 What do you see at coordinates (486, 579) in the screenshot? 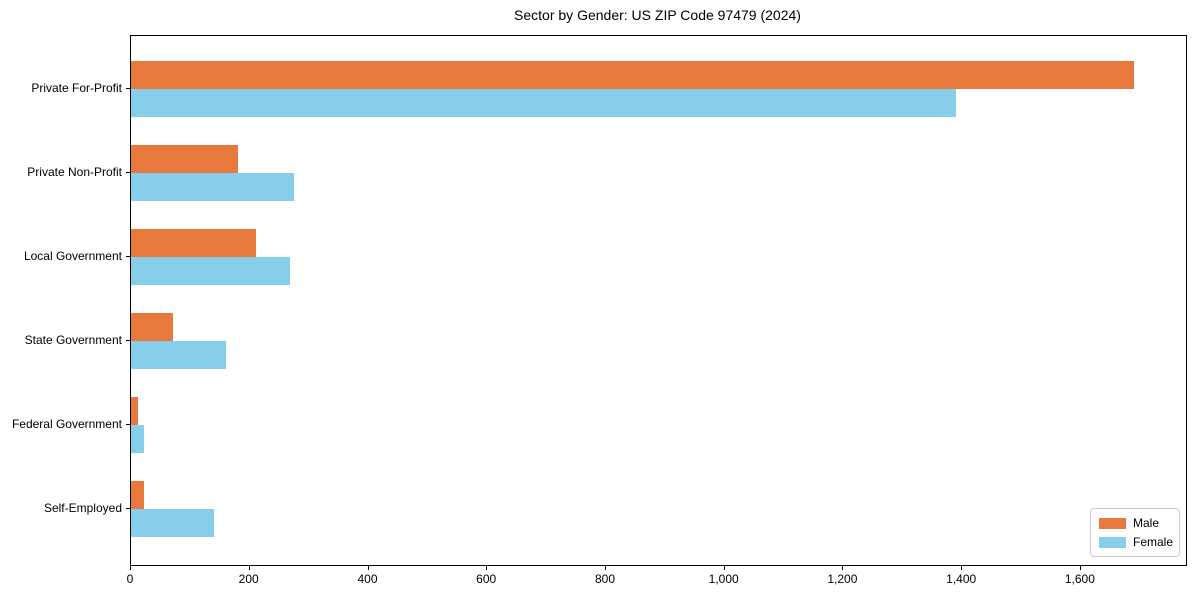
I see `x-tick-label: 600` at bounding box center [486, 579].